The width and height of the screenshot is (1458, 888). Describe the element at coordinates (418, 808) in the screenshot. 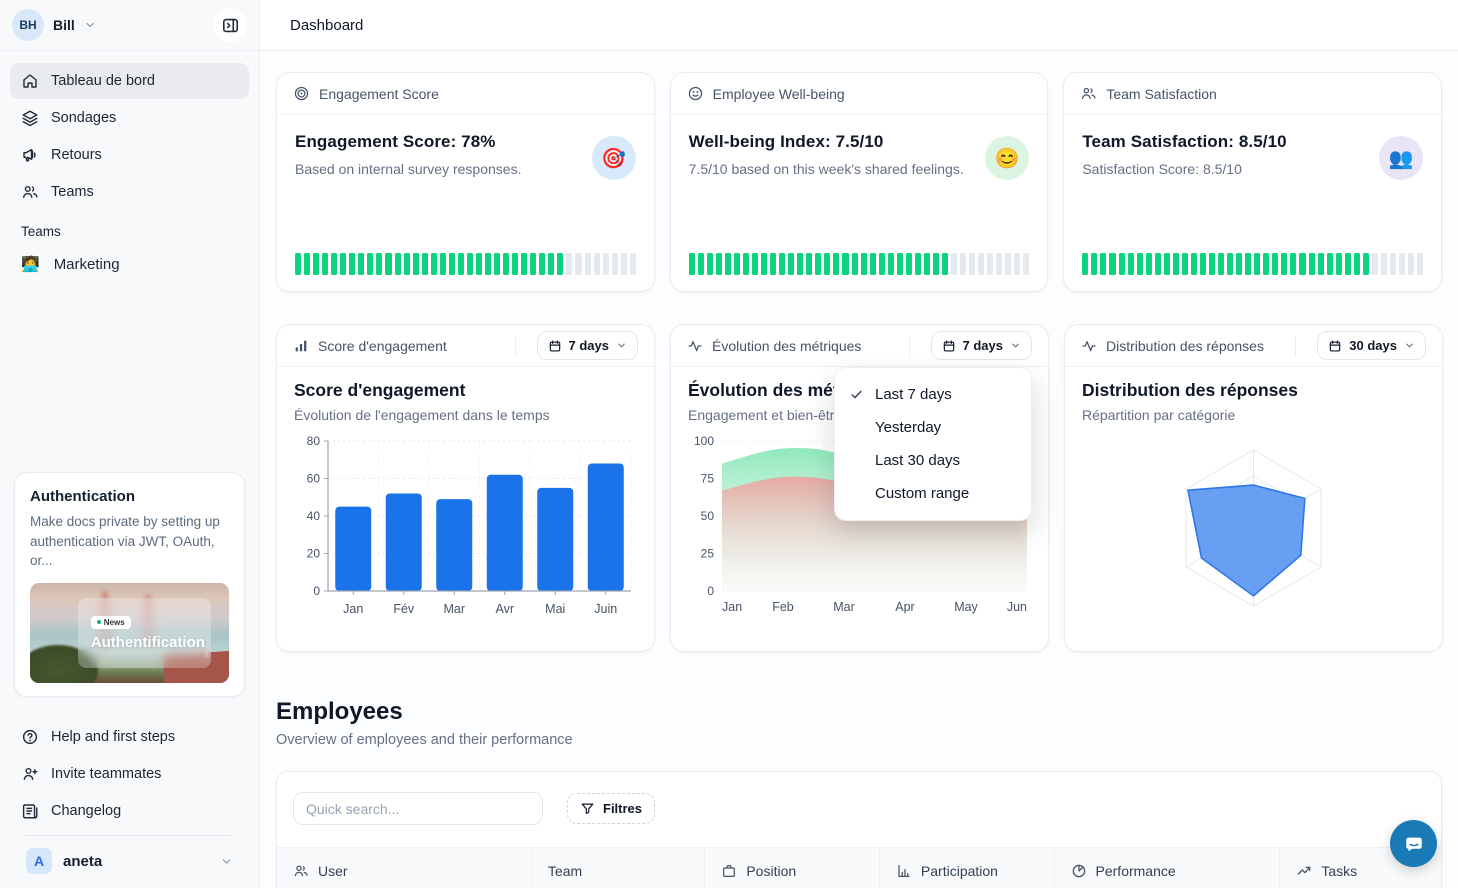

I see `search-input` at that location.